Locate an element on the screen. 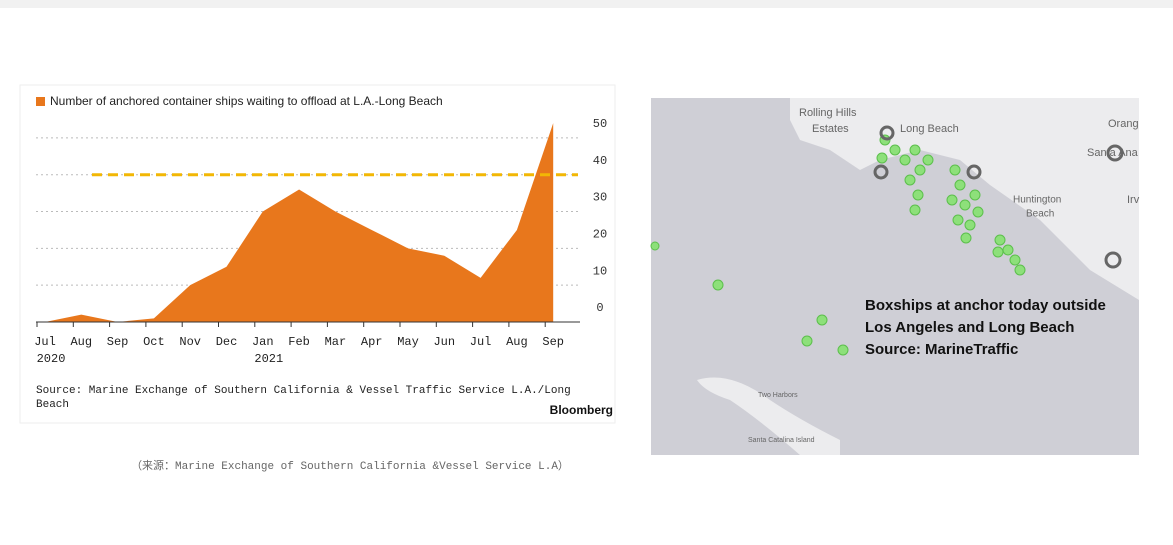 The image size is (1173, 545). place: Santa Catalina Island is located at coordinates (781, 440).